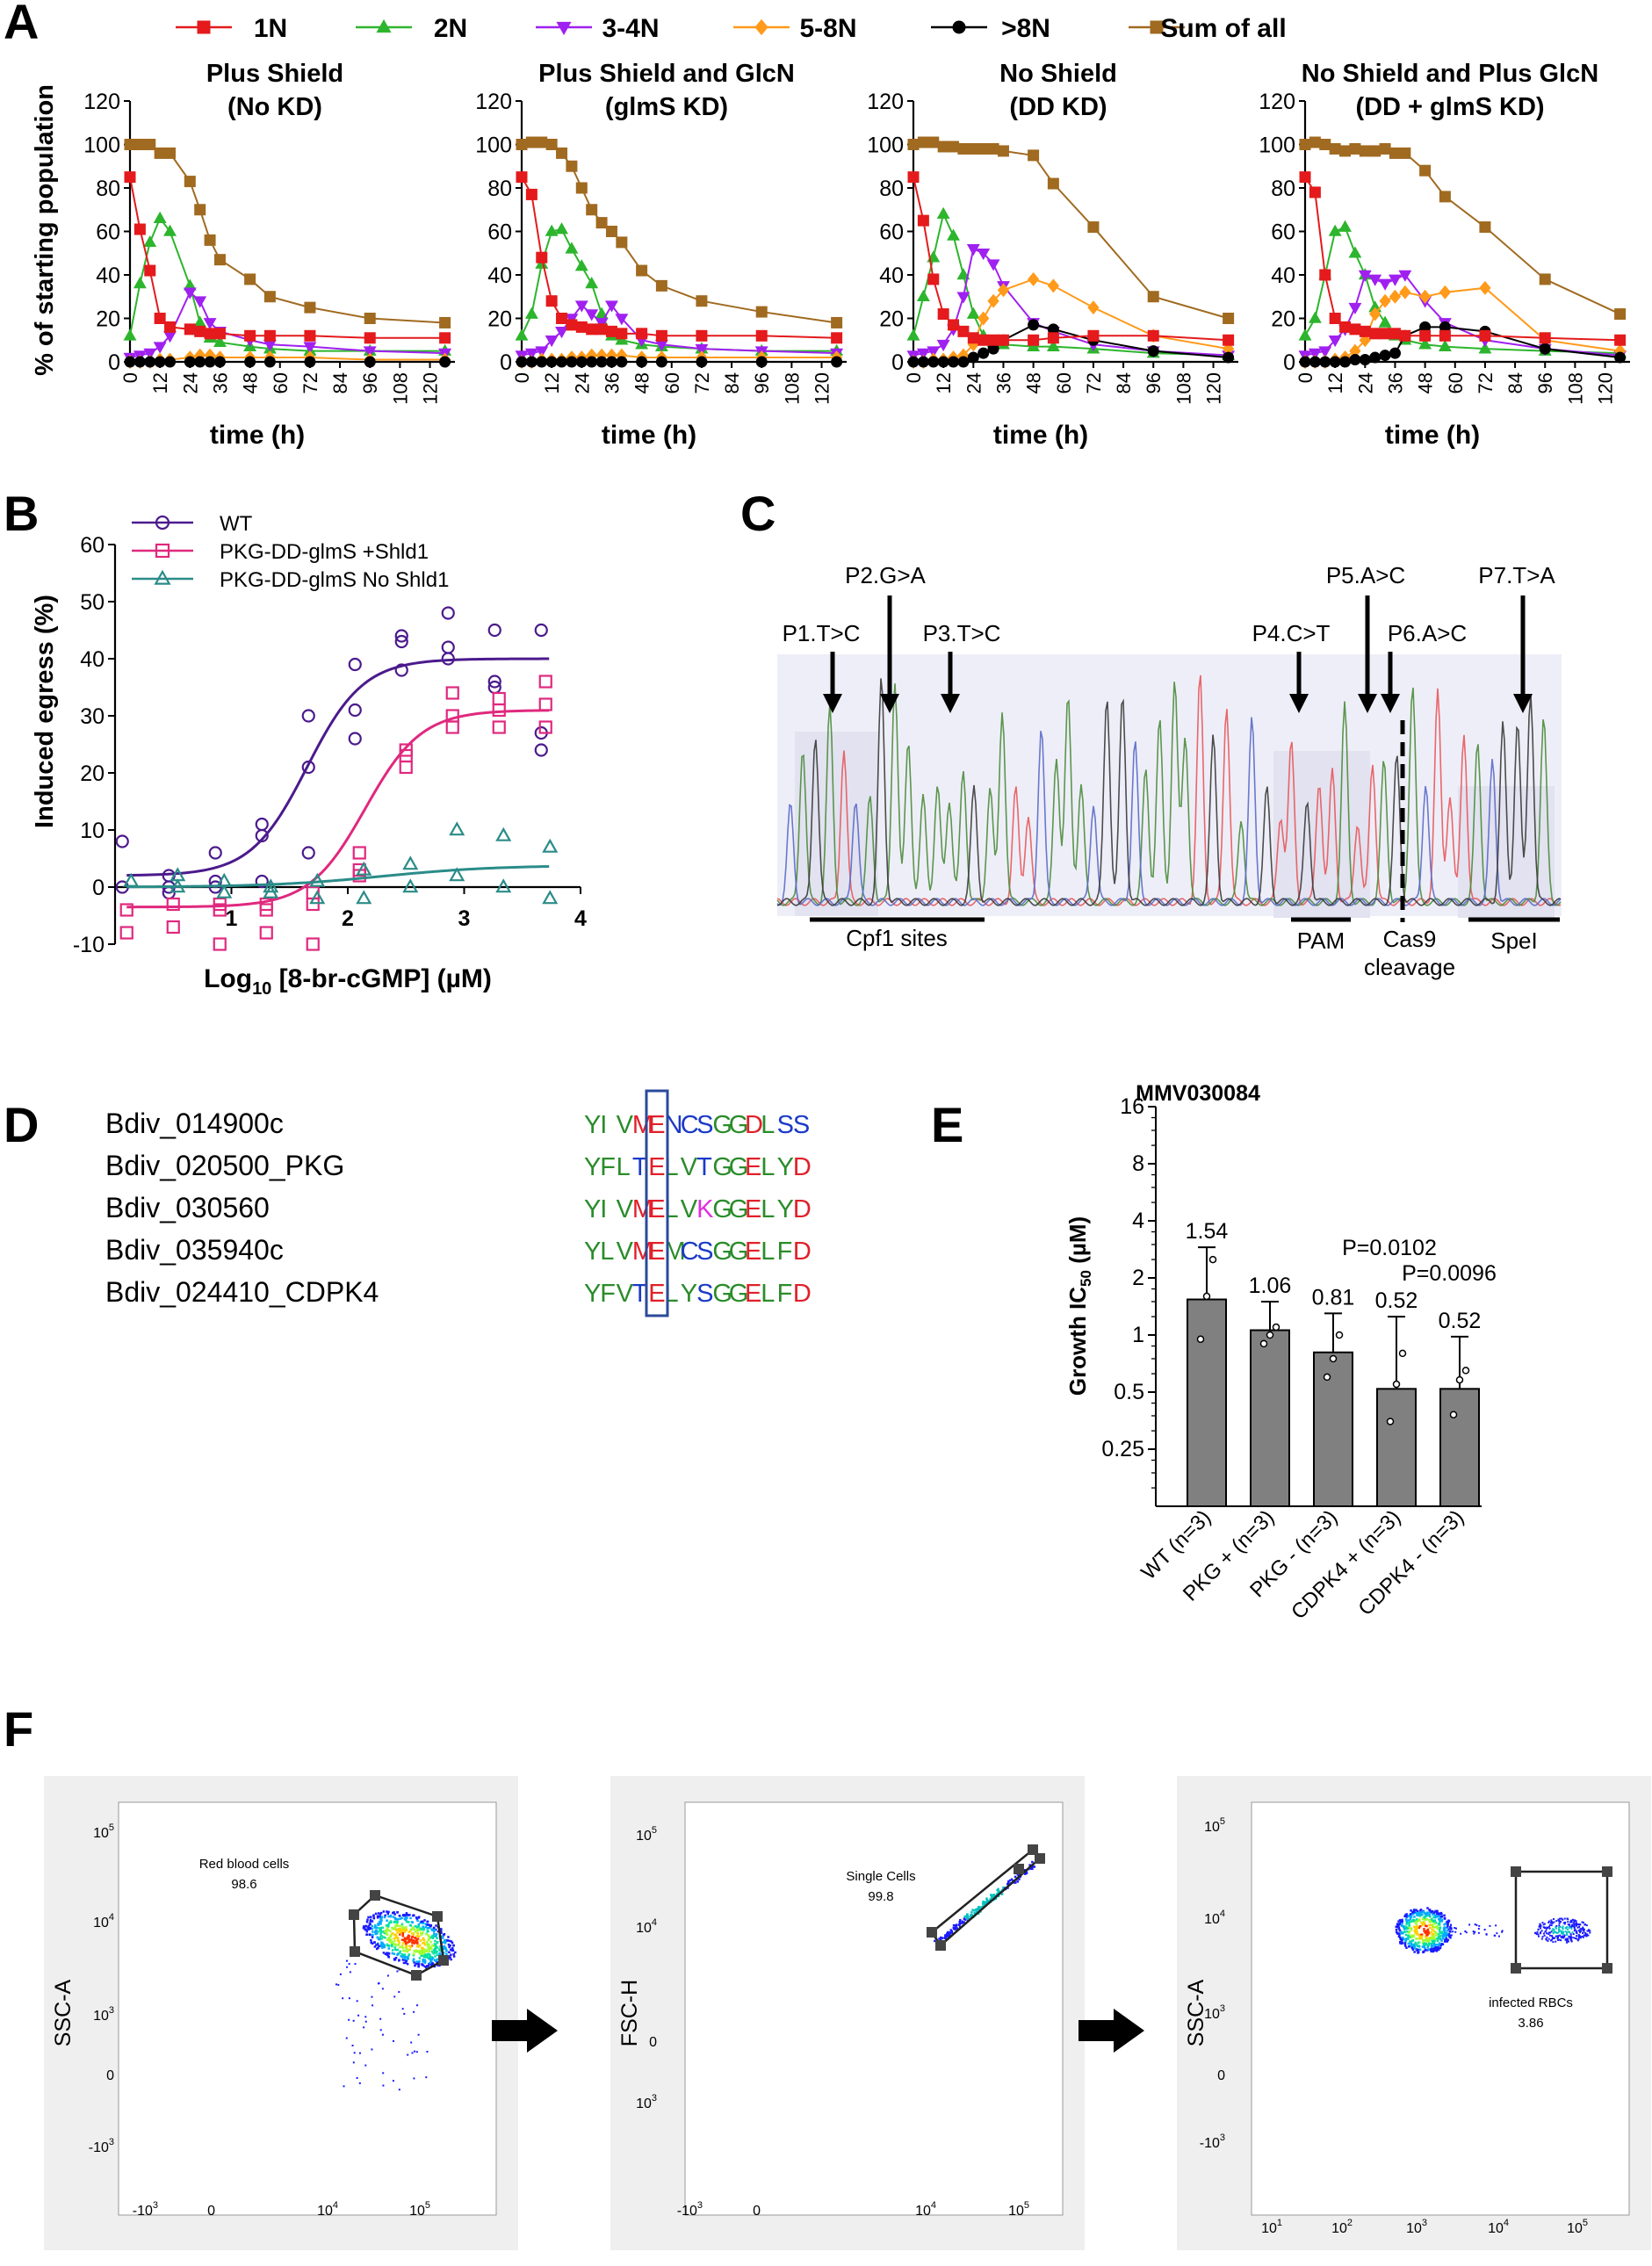  Describe the element at coordinates (110, 2075) in the screenshot. I see `axis-decade-label: 0` at that location.